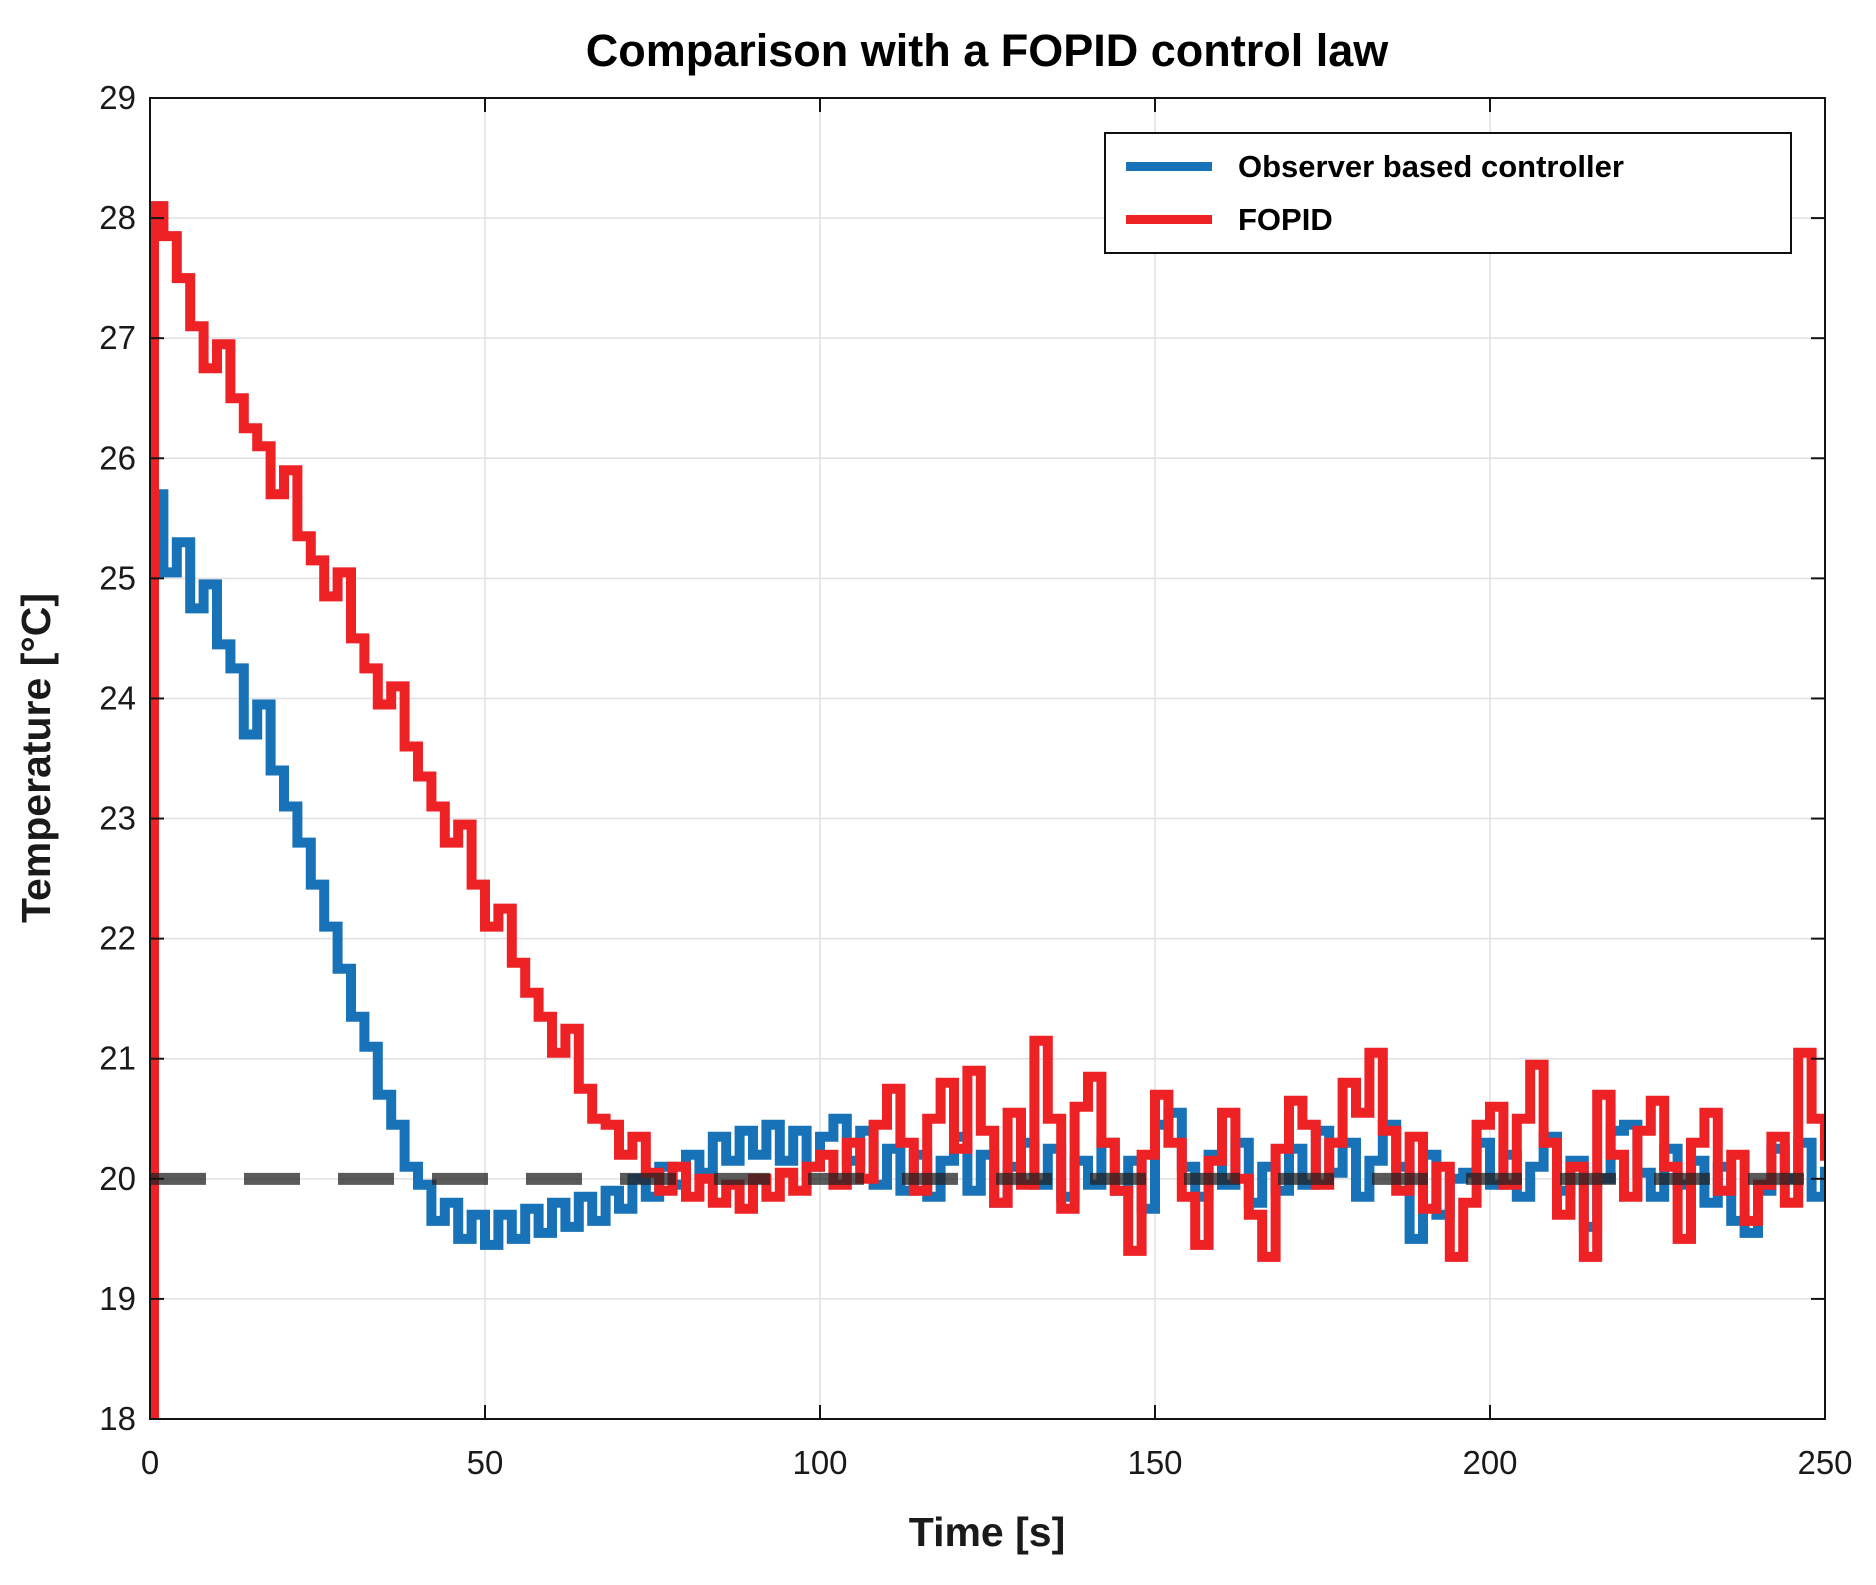  Describe the element at coordinates (1154, 1462) in the screenshot. I see `x-tick-label: 150` at that location.